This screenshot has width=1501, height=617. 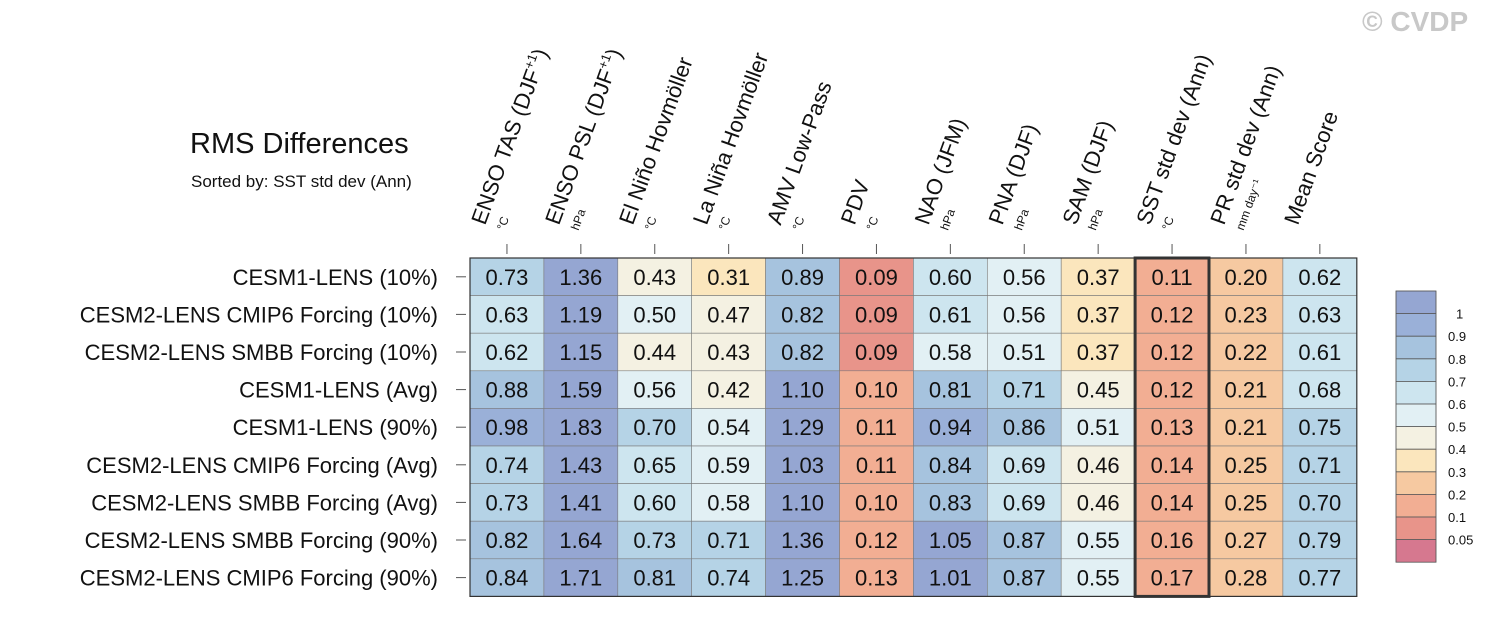 What do you see at coordinates (728, 502) in the screenshot?
I see `cell-value: 0.58` at bounding box center [728, 502].